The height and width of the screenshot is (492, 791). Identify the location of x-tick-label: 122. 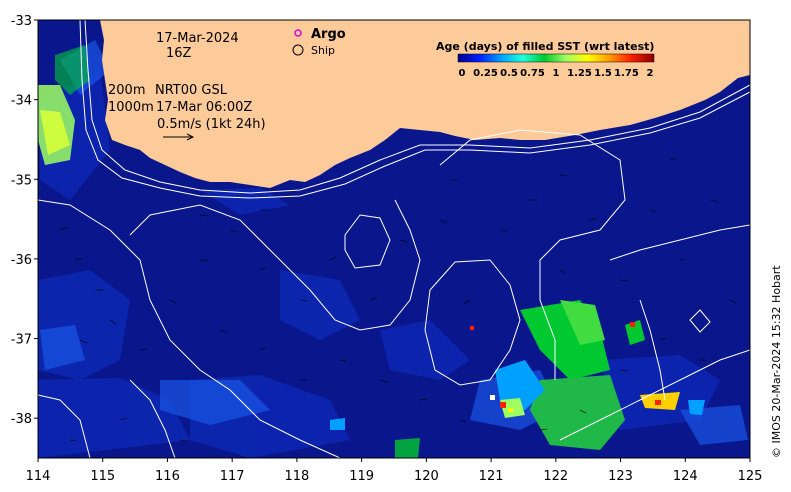
(555, 476).